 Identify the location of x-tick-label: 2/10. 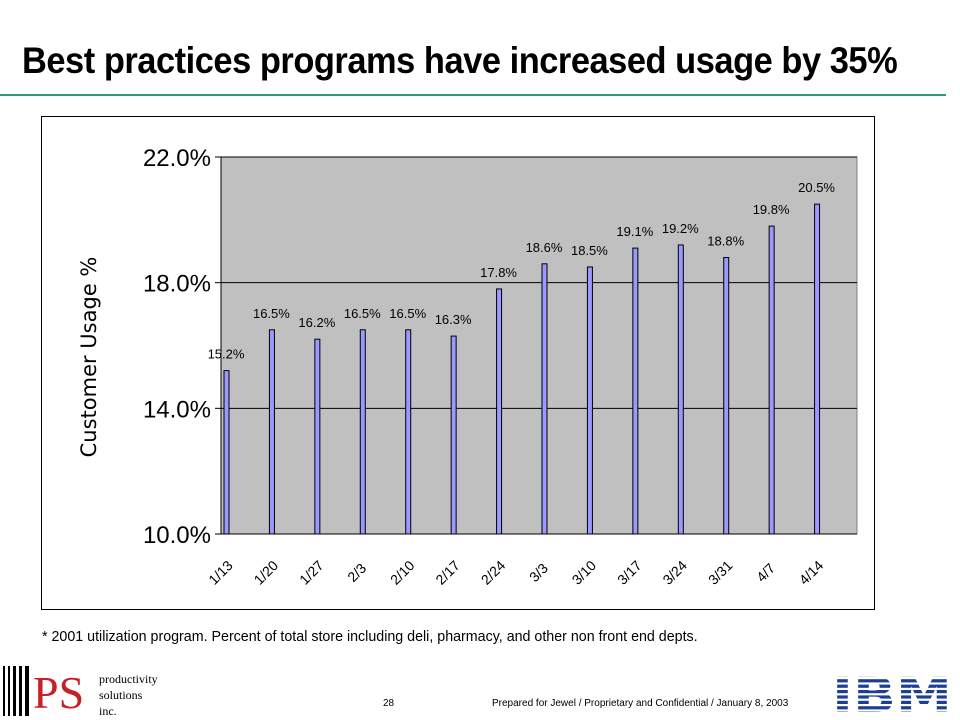
(402, 572).